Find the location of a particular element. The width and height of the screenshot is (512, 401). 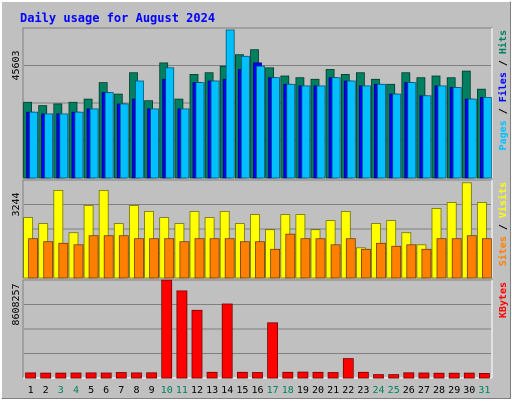

x-tick-label: 27 is located at coordinates (424, 390).